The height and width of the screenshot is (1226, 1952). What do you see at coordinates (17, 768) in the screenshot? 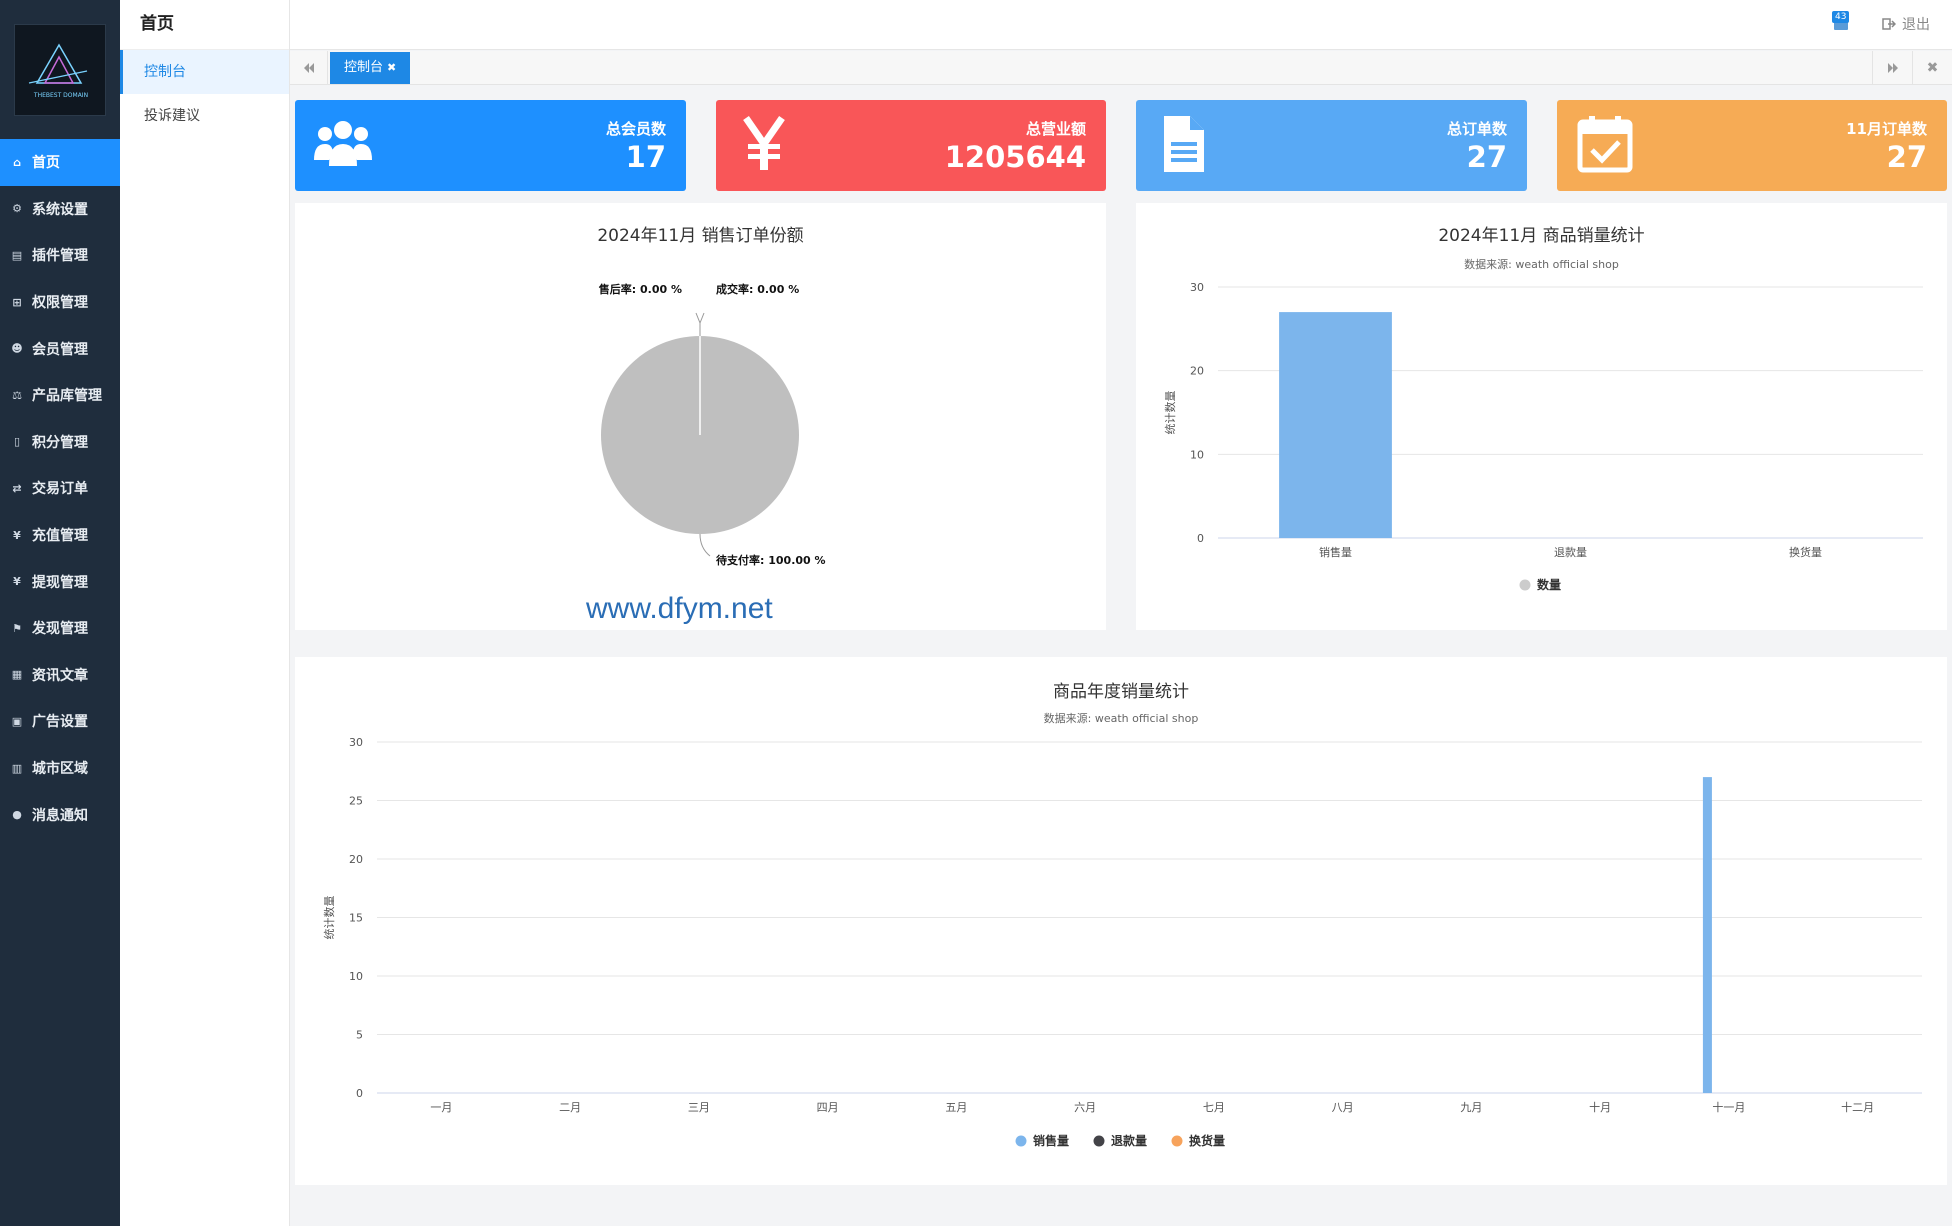
I see `map-icon: ▥` at bounding box center [17, 768].